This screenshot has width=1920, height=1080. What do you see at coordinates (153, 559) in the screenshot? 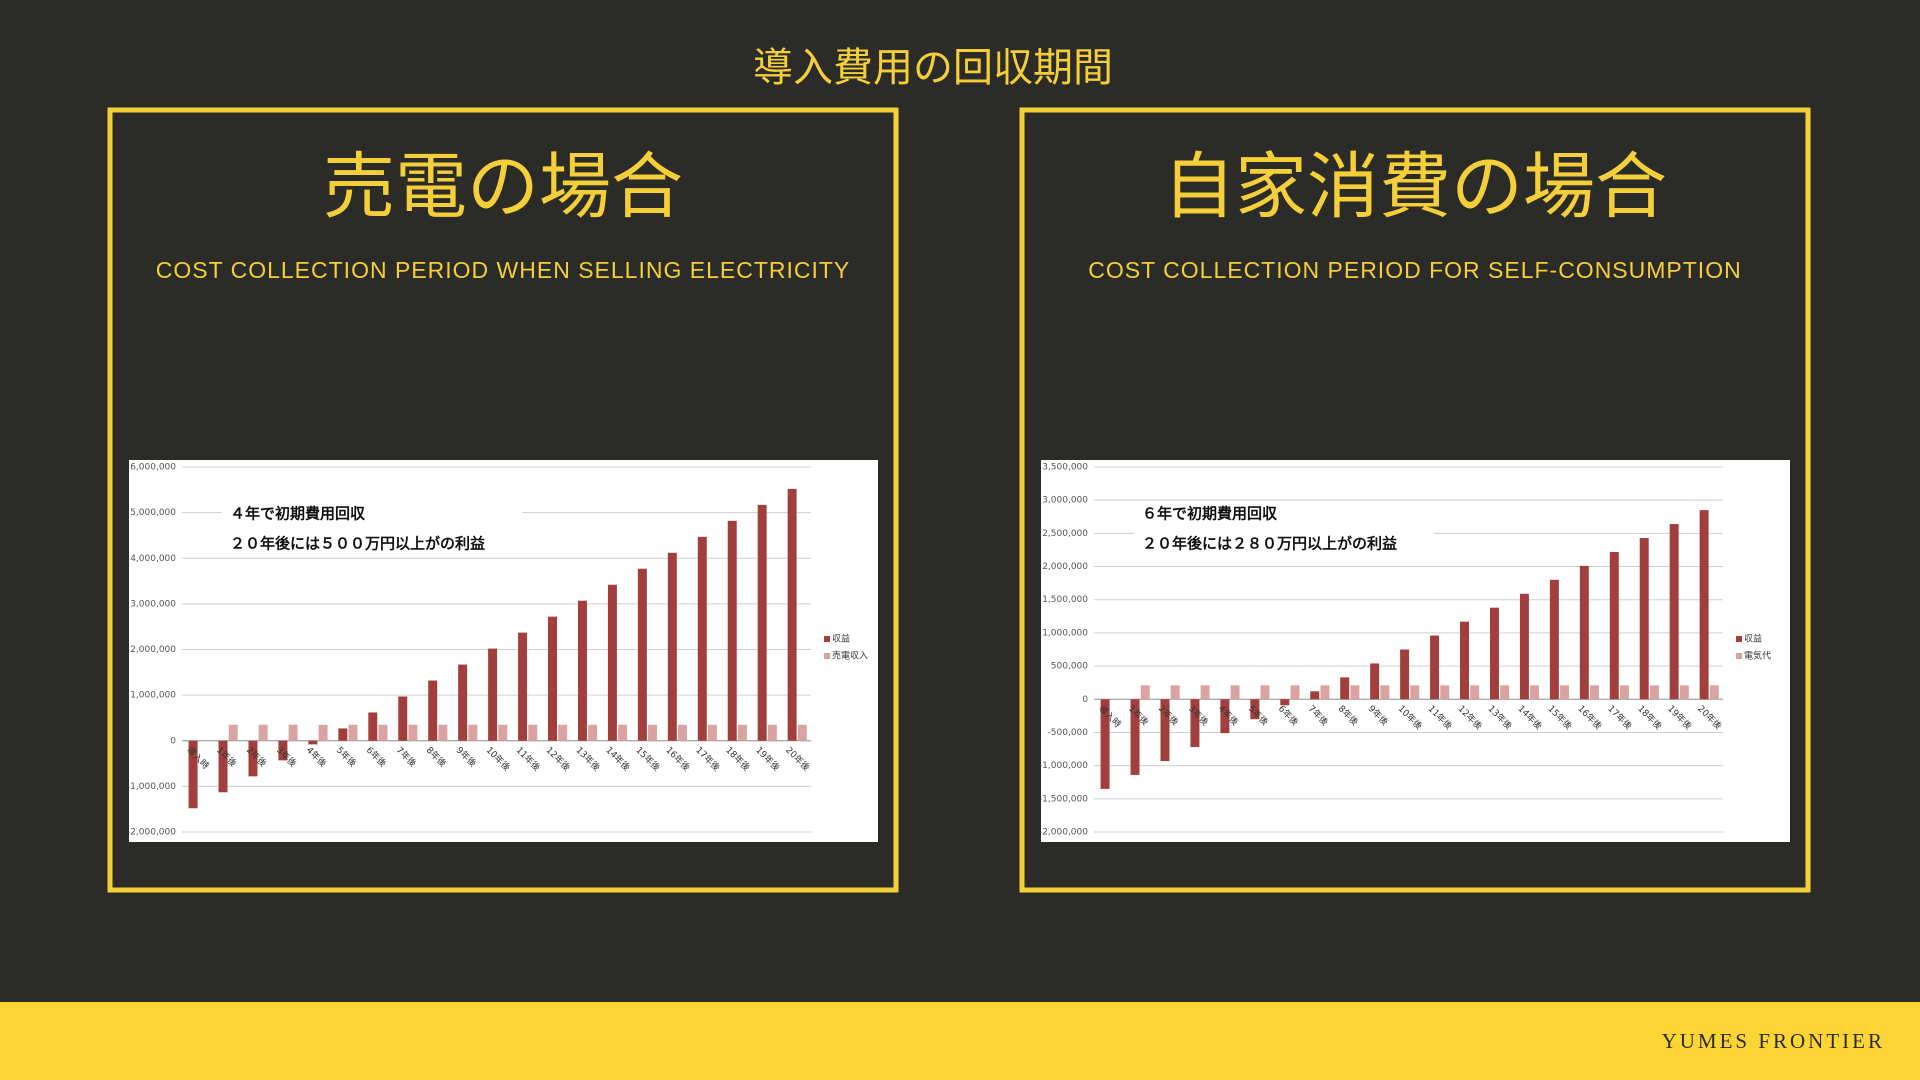
I see `y-tick-label: 4,000,000` at bounding box center [153, 559].